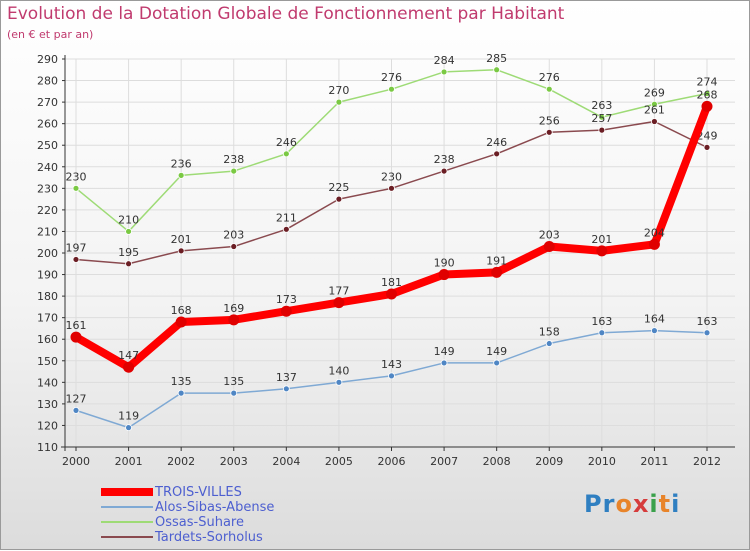 The height and width of the screenshot is (551, 750). Describe the element at coordinates (549, 461) in the screenshot. I see `x-tick-label: 2009` at that location.